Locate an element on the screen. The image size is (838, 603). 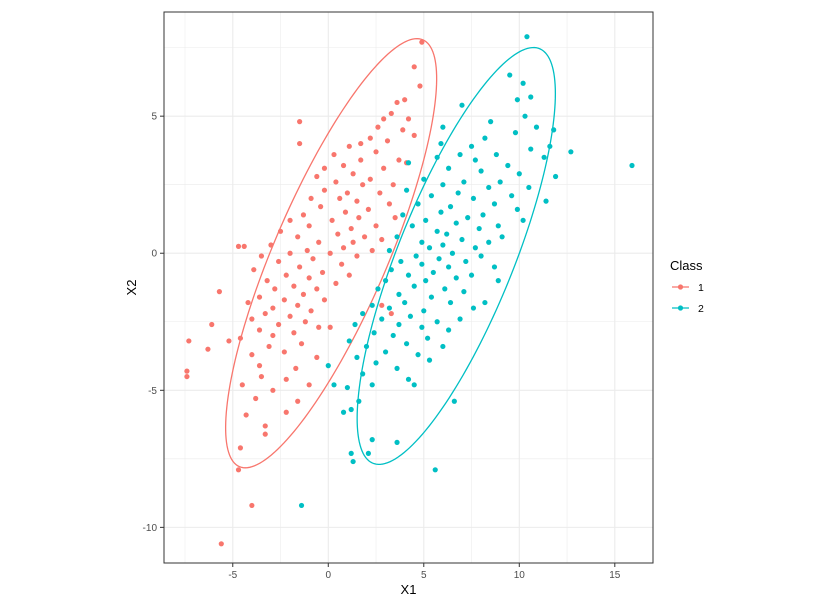
y-axis-title: X2 is located at coordinates (131, 288).